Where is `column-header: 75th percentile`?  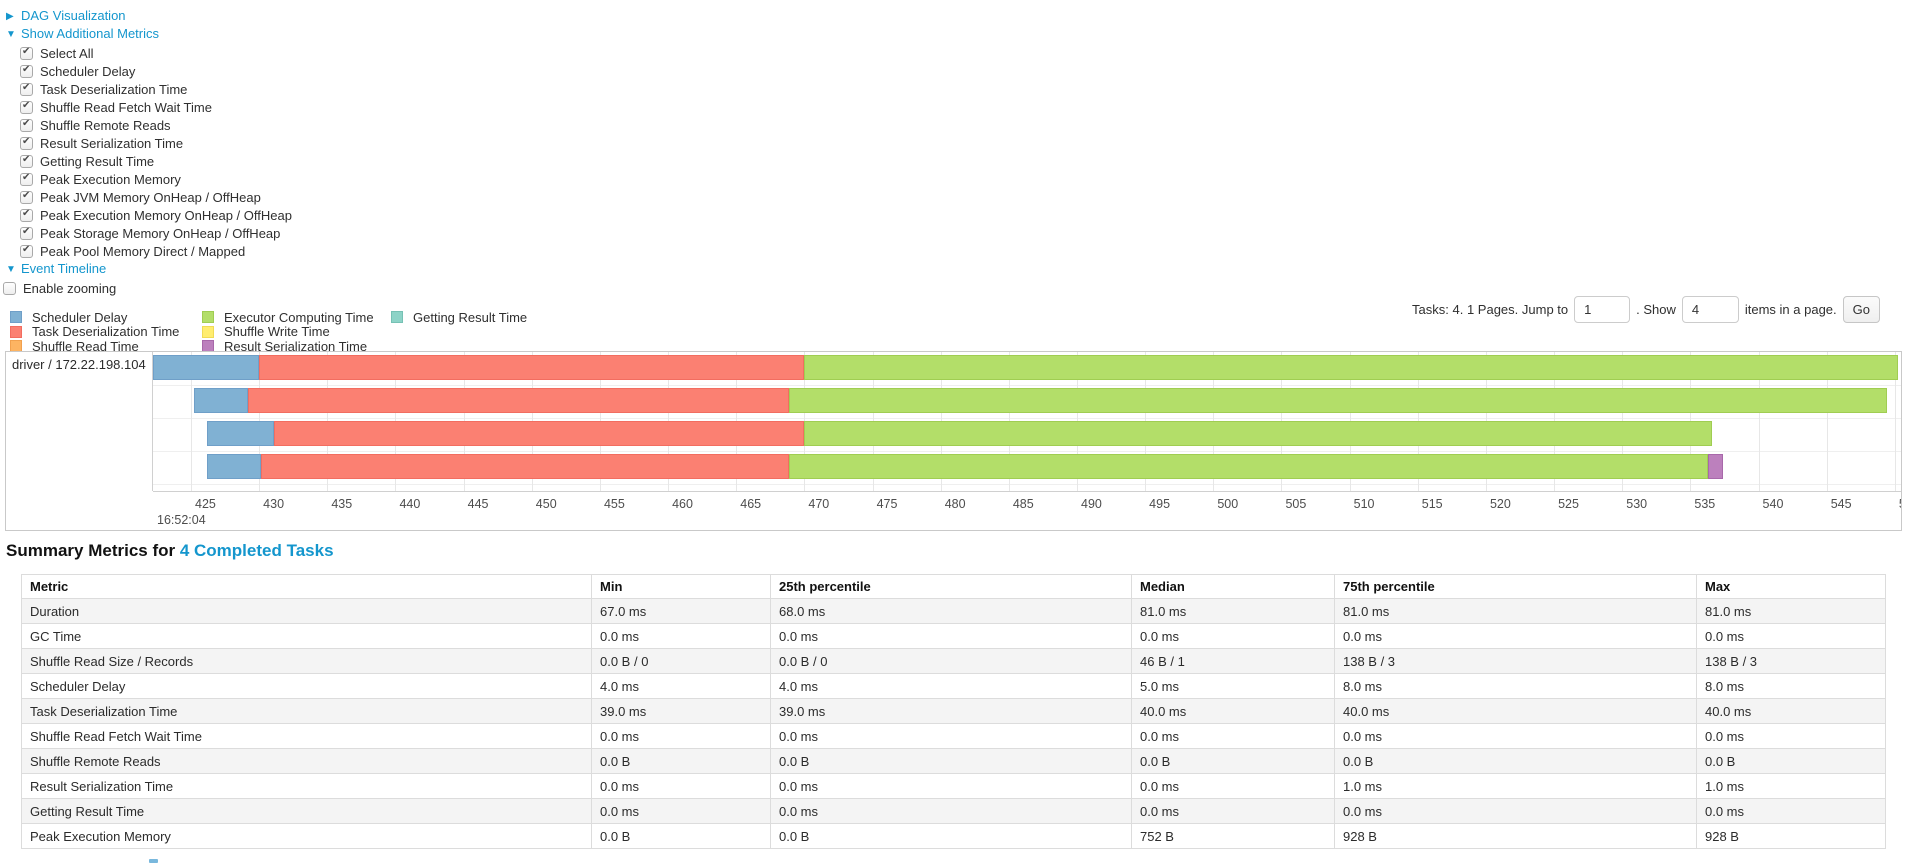 column-header: 75th percentile is located at coordinates (1515, 586).